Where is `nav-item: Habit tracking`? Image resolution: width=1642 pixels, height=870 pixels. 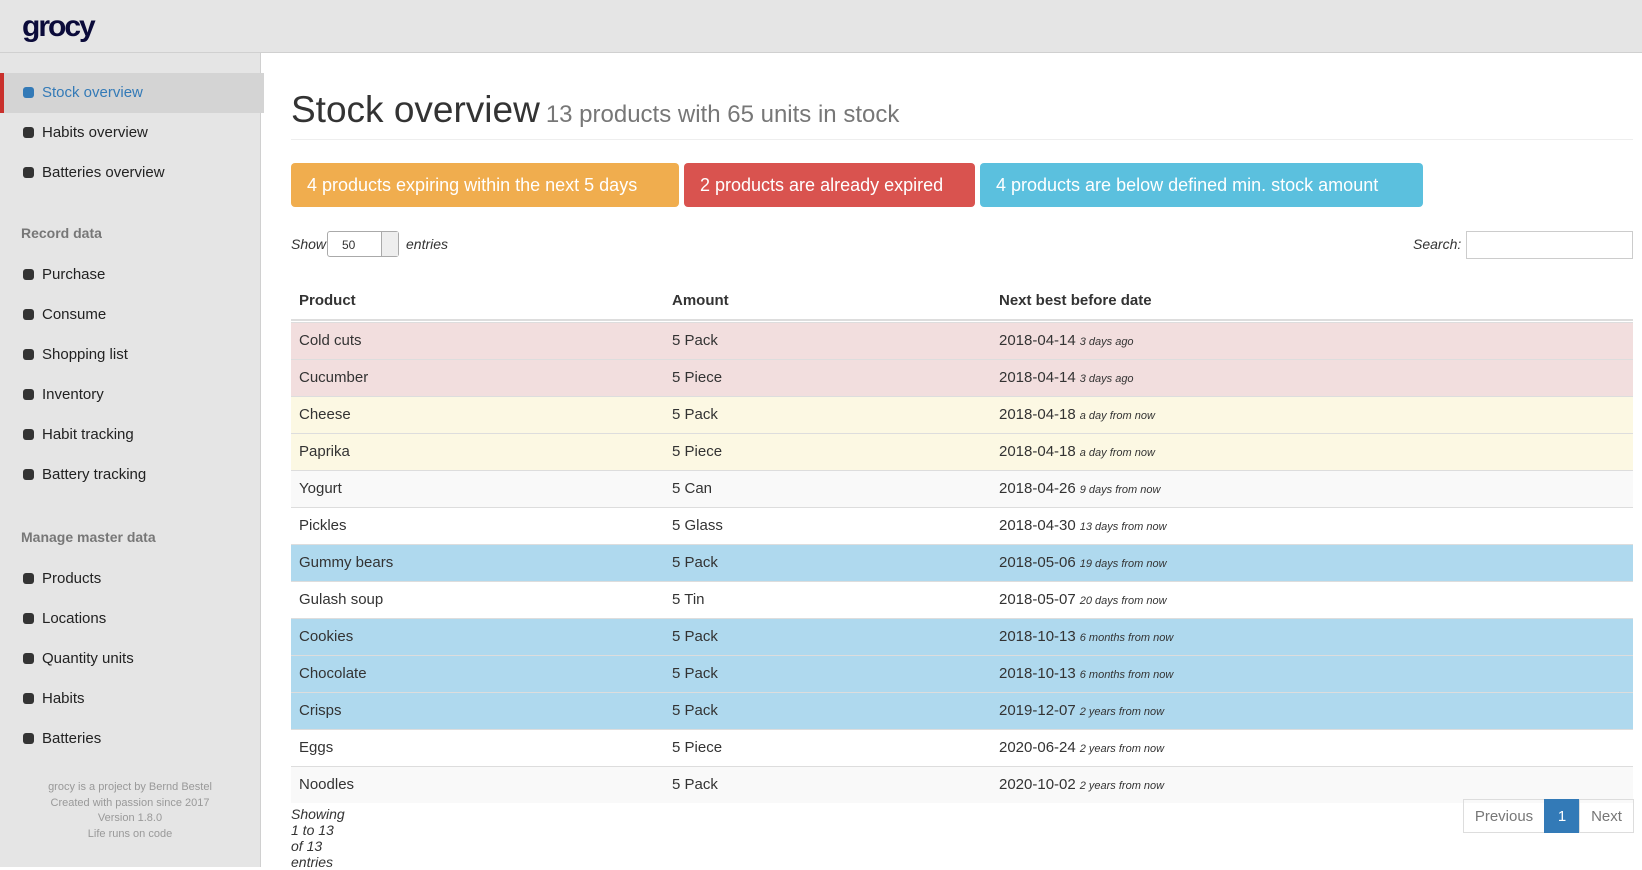
nav-item: Habit tracking is located at coordinates (130, 435).